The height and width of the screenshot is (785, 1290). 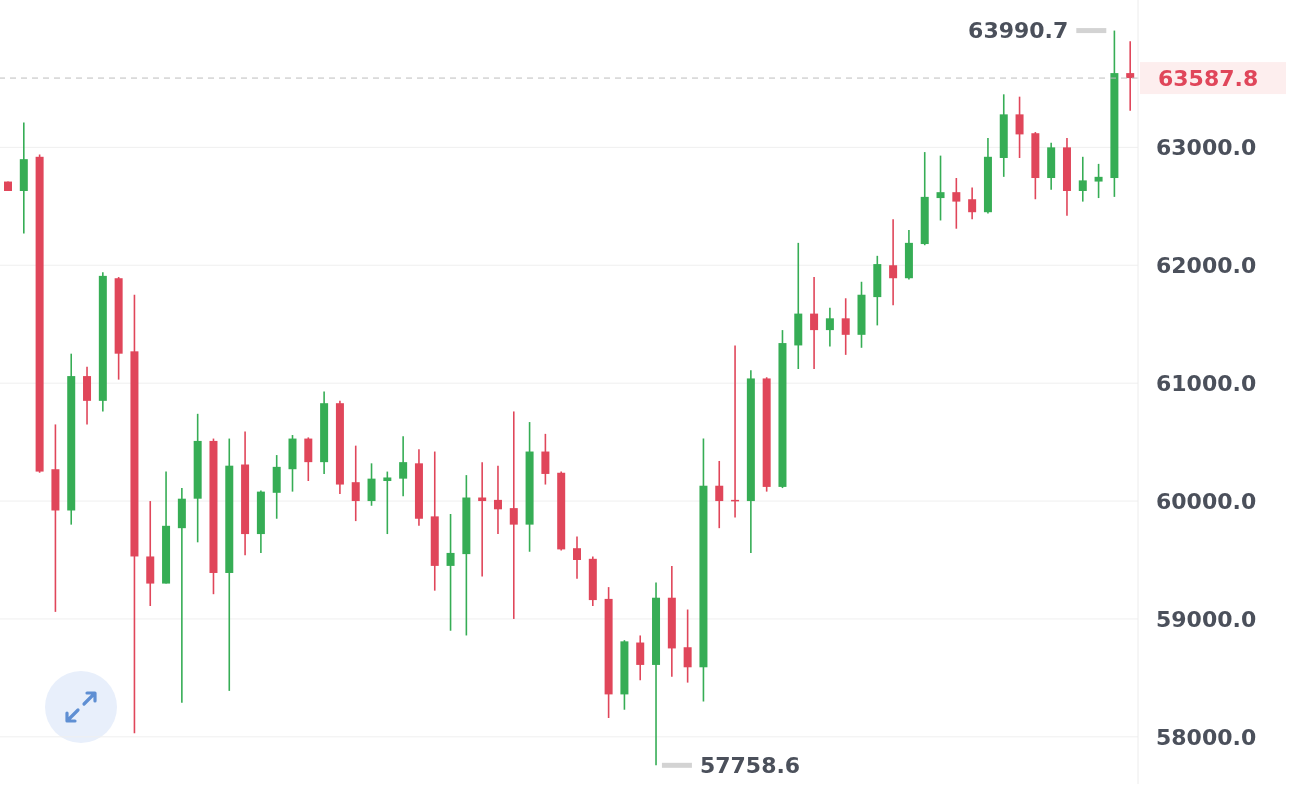 What do you see at coordinates (1206, 383) in the screenshot?
I see `y-tick-label: 61000.0` at bounding box center [1206, 383].